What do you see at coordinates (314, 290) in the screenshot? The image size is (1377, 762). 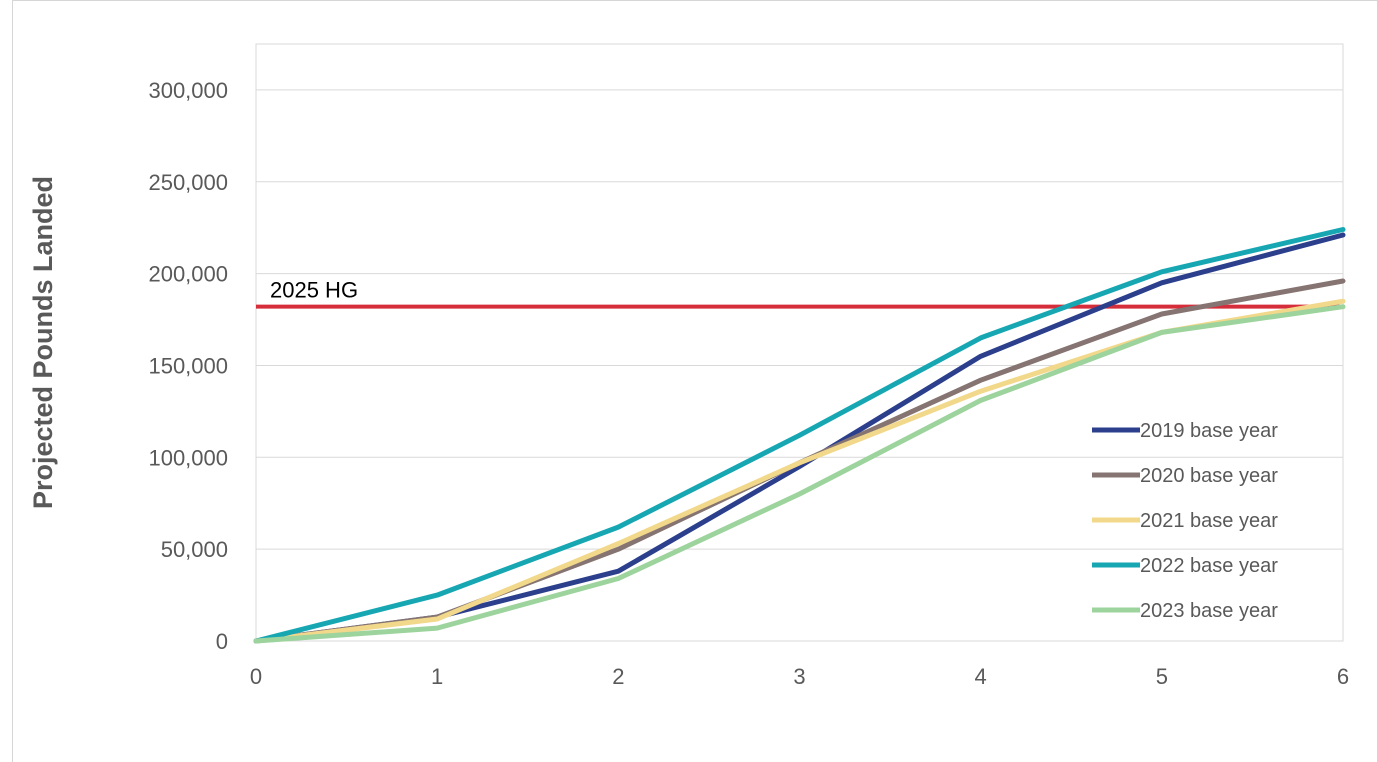 I see `reference-line-label: 2025 HG` at bounding box center [314, 290].